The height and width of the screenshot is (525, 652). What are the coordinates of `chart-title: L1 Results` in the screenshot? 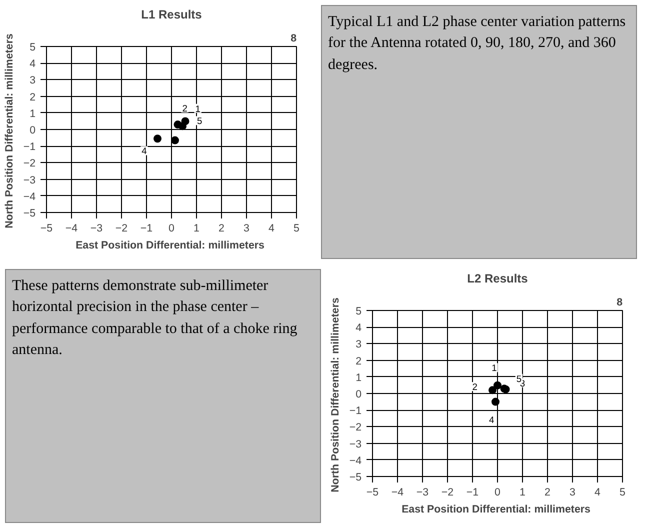 It's located at (171, 15).